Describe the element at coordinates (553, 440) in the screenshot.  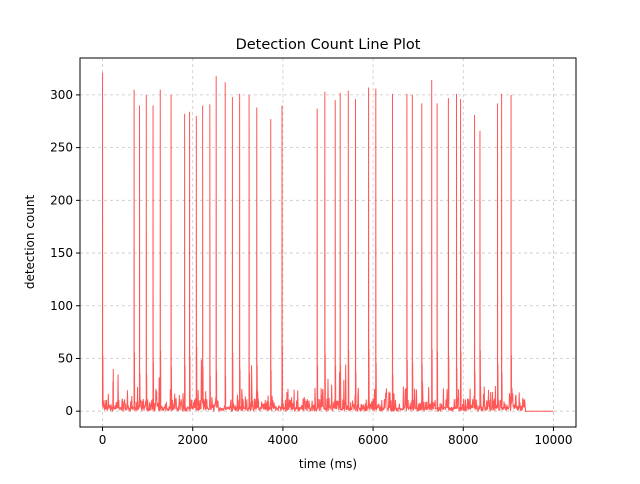
I see `x-tick-label: 10000` at that location.